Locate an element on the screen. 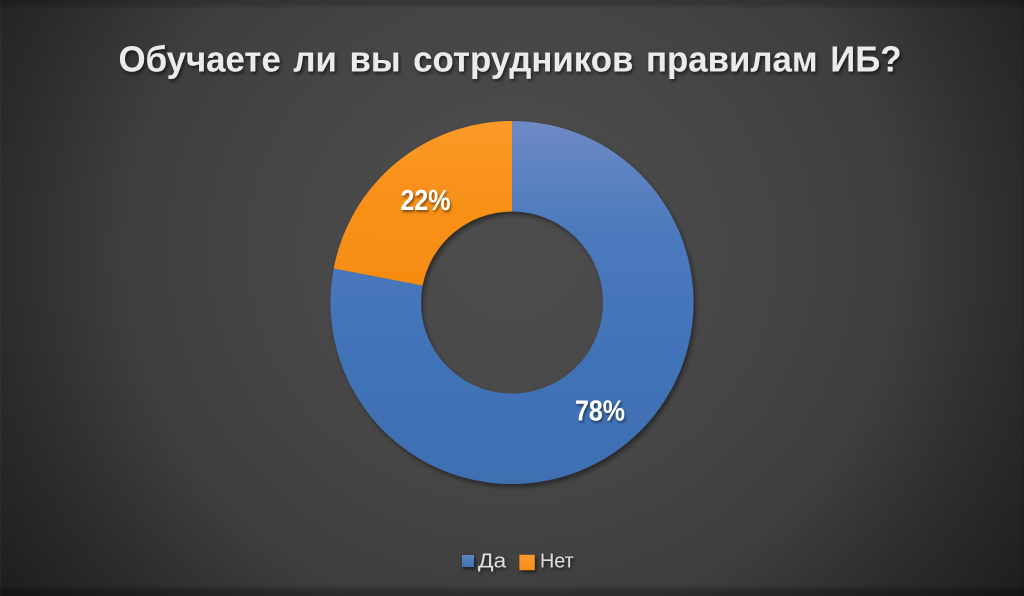 The image size is (1024, 596). svg-text: 22% is located at coordinates (426, 201).